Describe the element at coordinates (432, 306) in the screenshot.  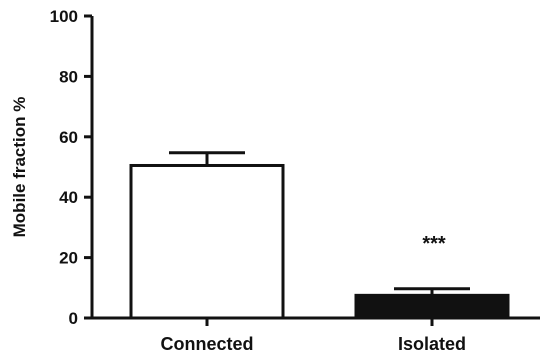
I see `bar-isolated` at that location.